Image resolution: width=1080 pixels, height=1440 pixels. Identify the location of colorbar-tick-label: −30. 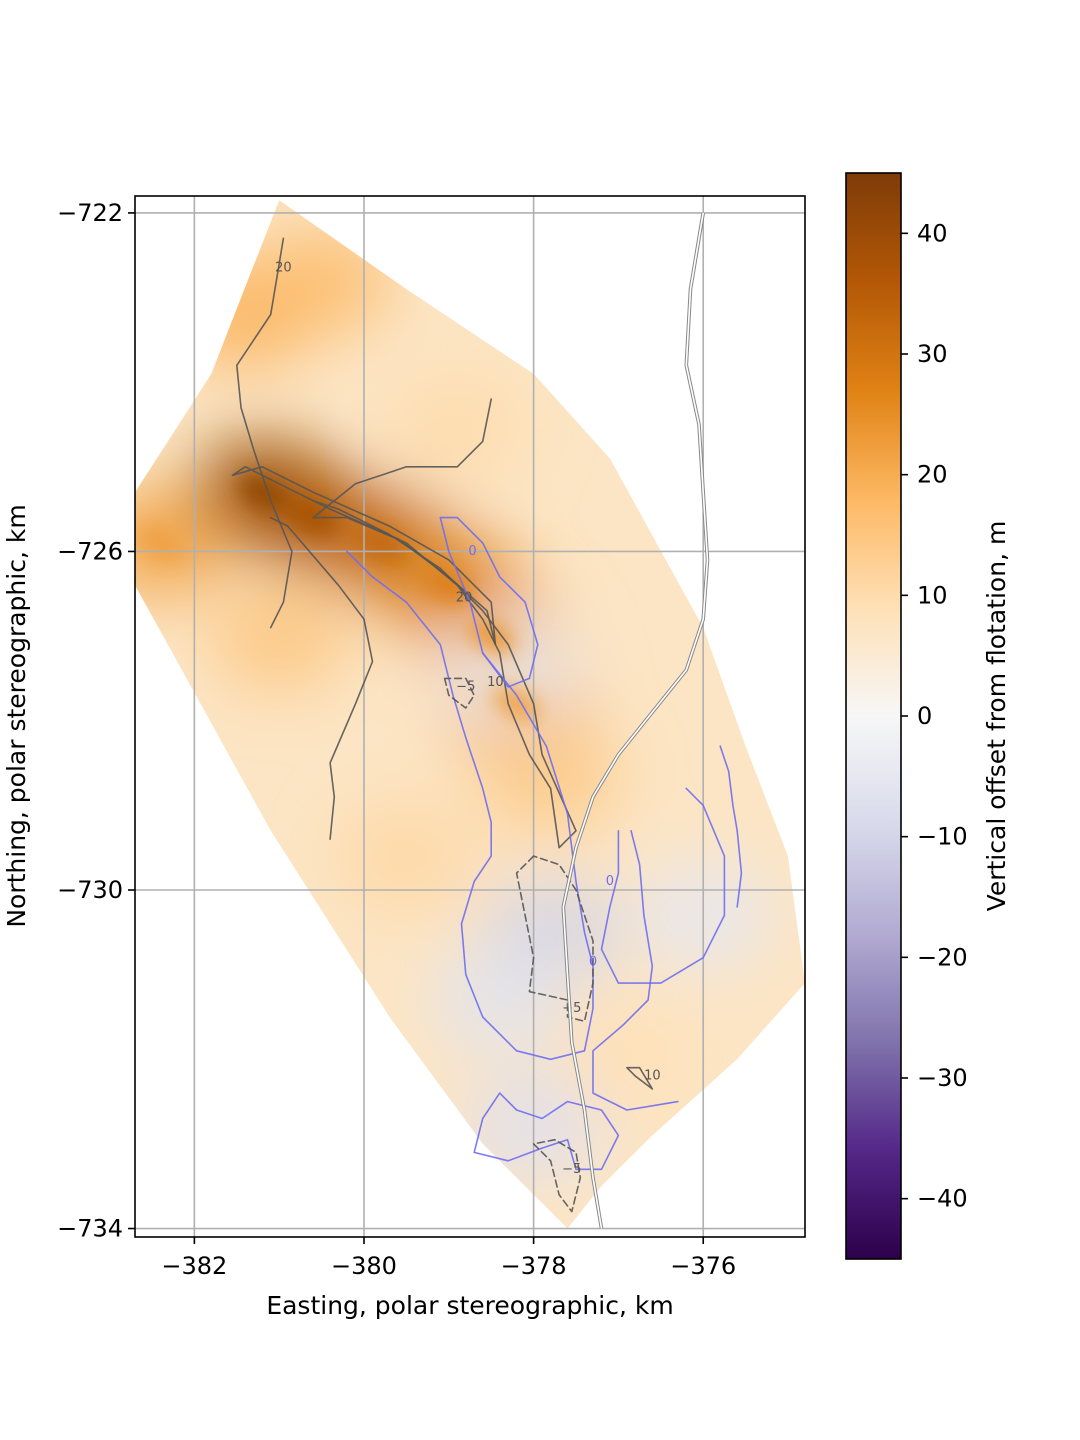
(942, 1078).